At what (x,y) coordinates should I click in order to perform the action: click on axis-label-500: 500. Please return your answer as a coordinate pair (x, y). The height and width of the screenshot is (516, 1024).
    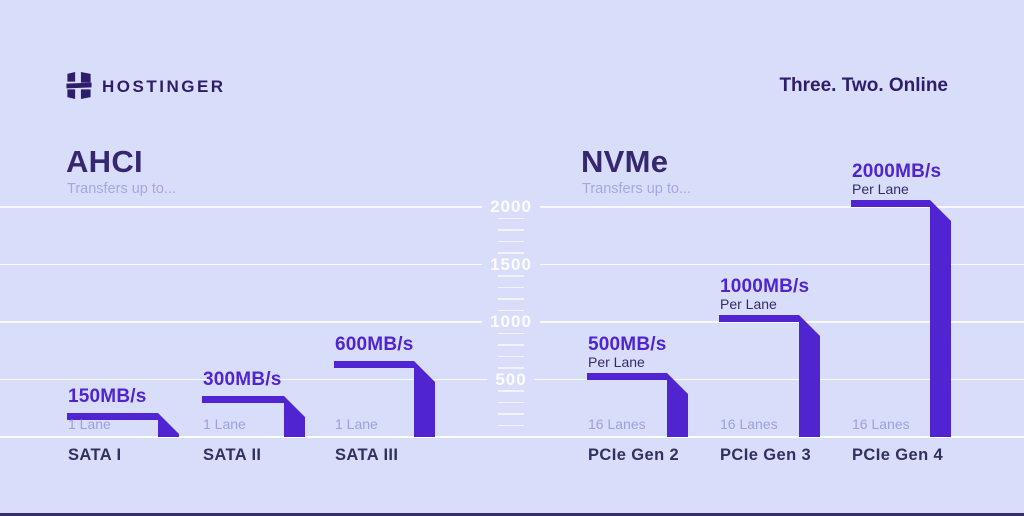
    Looking at the image, I should click on (511, 379).